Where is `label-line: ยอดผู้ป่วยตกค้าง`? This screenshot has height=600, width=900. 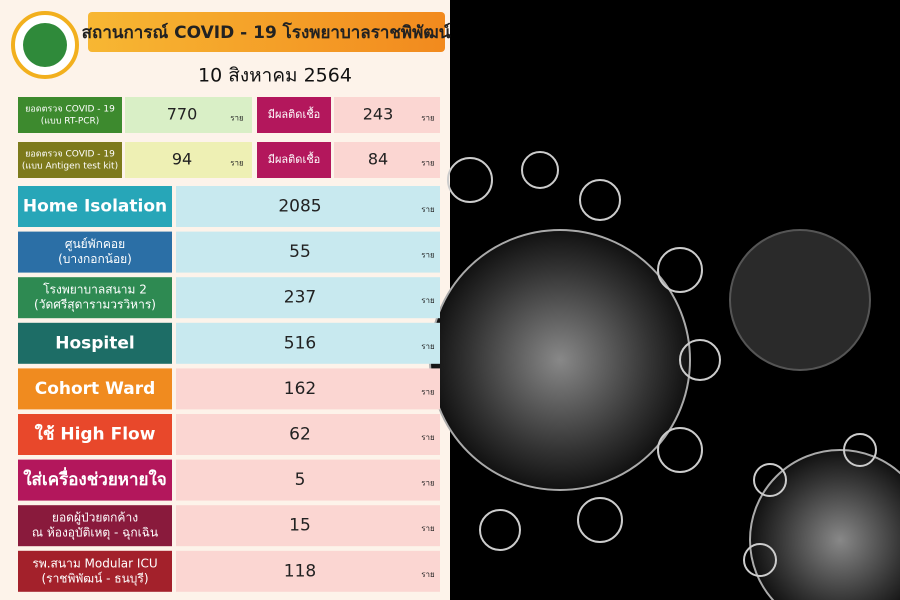
label-line: ยอดผู้ป่วยตกค้าง is located at coordinates (95, 518).